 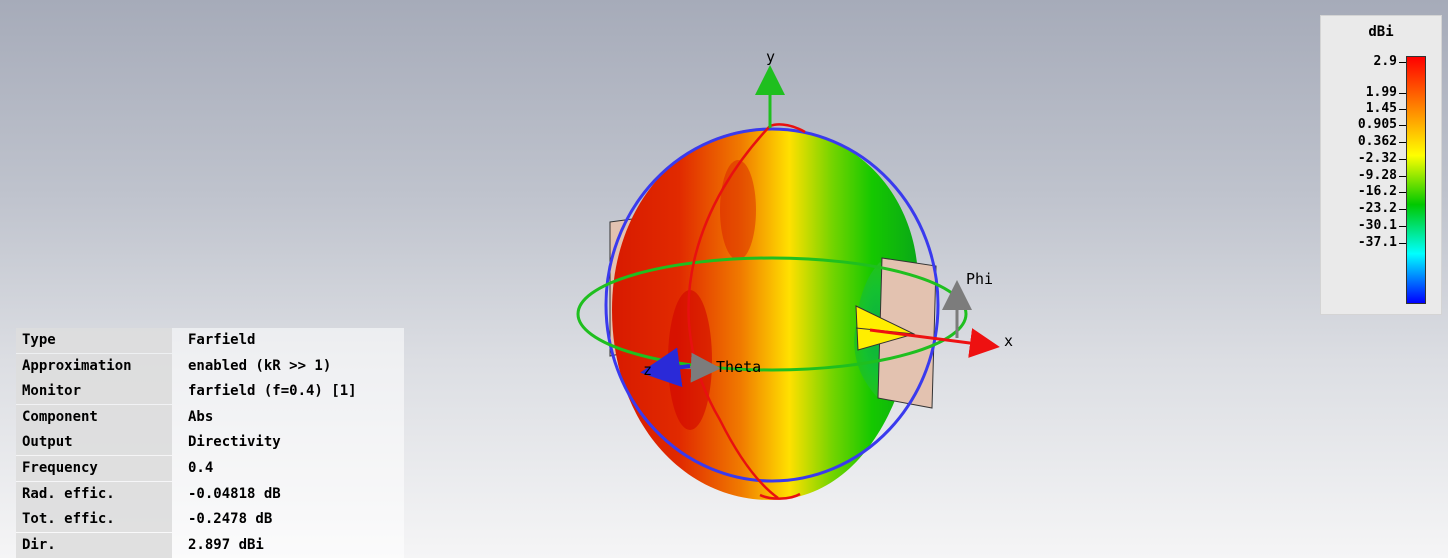 What do you see at coordinates (934, 343) in the screenshot?
I see `x-axis-arrow` at bounding box center [934, 343].